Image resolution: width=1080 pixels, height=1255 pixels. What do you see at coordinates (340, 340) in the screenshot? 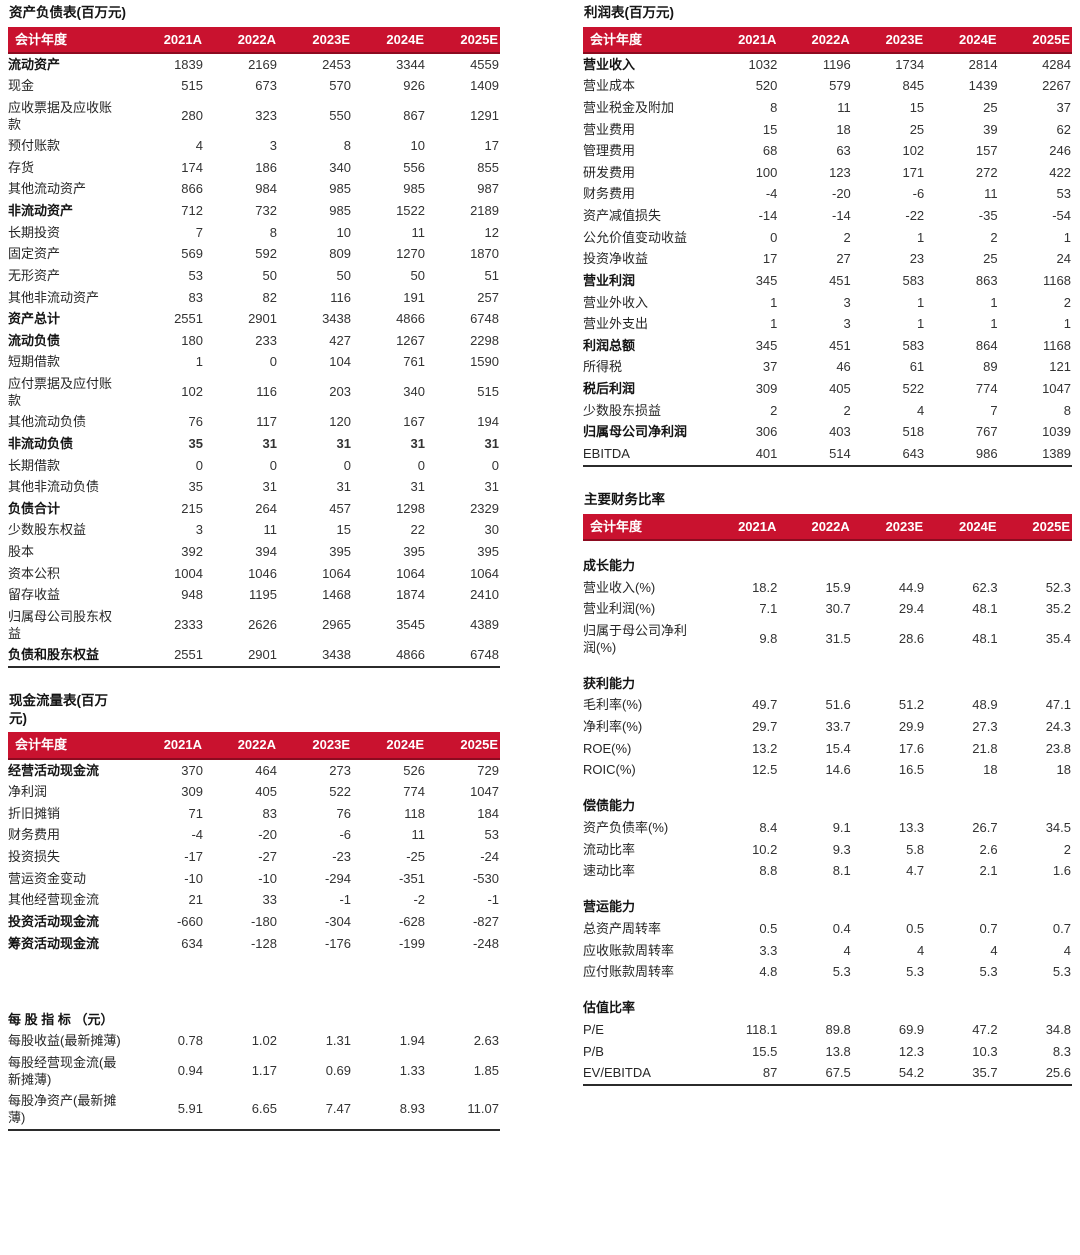
I see `cell-value: 427` at bounding box center [340, 340].